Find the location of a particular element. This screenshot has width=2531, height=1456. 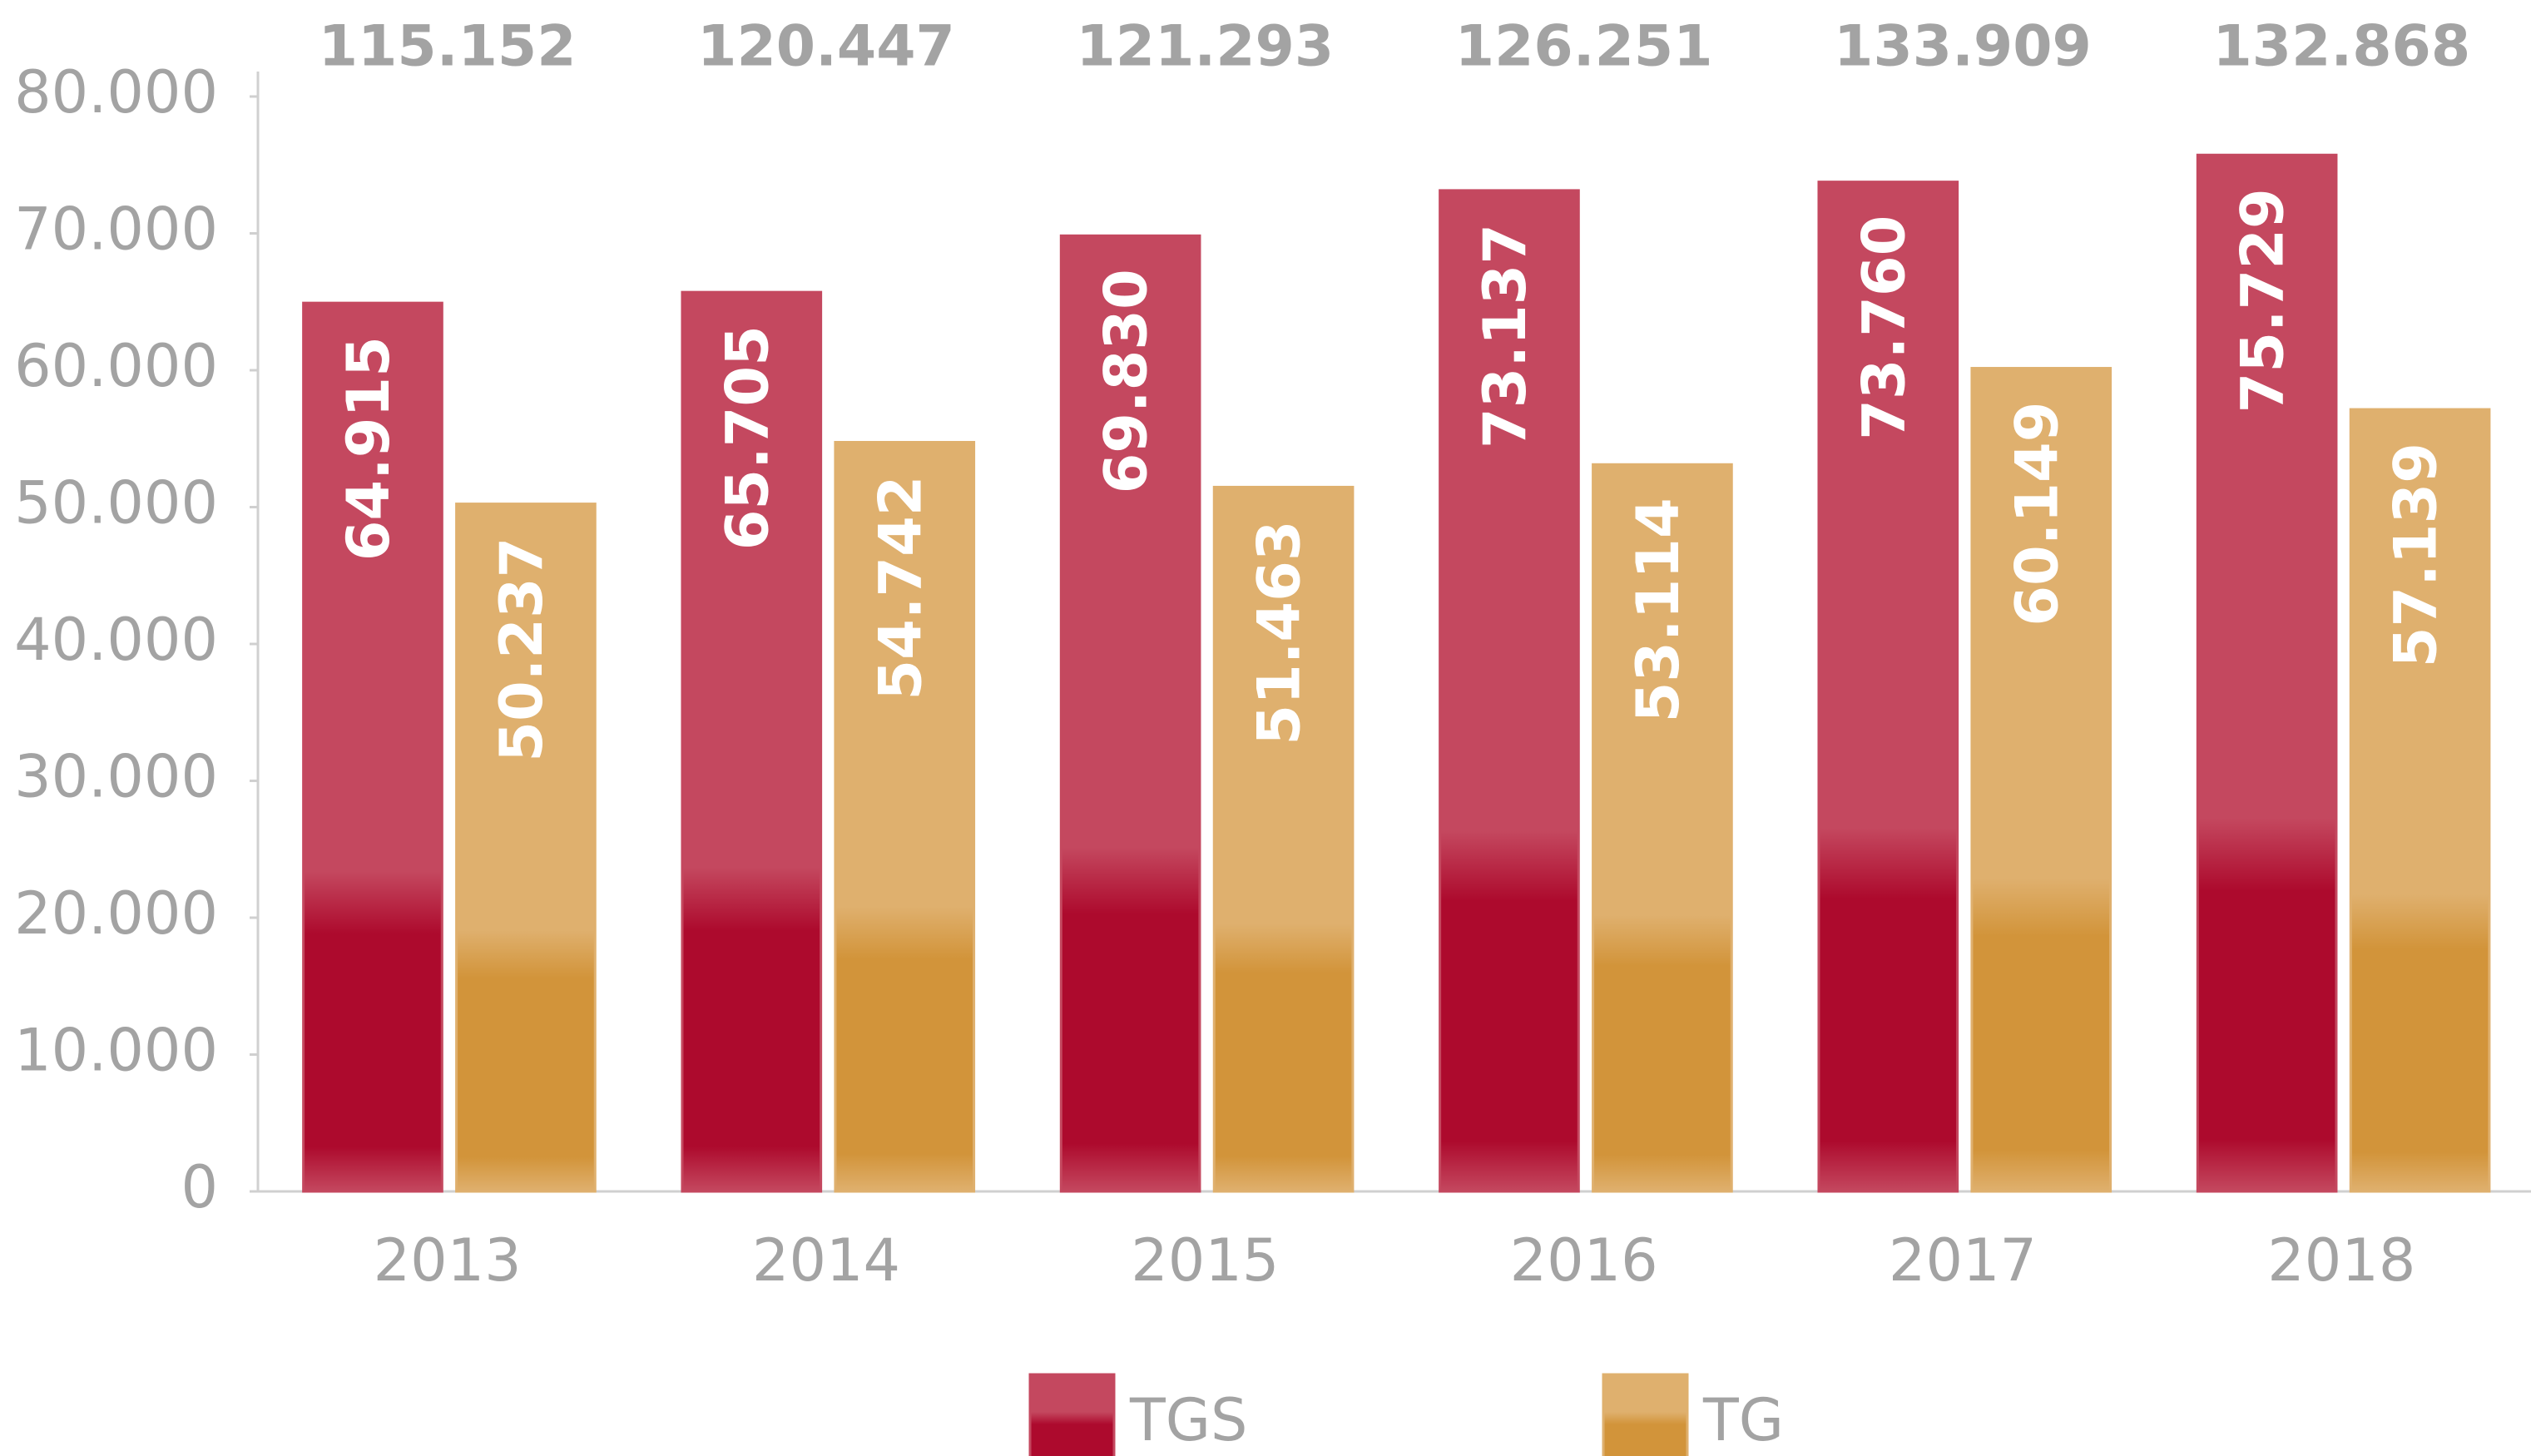

y-tick-label: 70.000 is located at coordinates (116, 230).